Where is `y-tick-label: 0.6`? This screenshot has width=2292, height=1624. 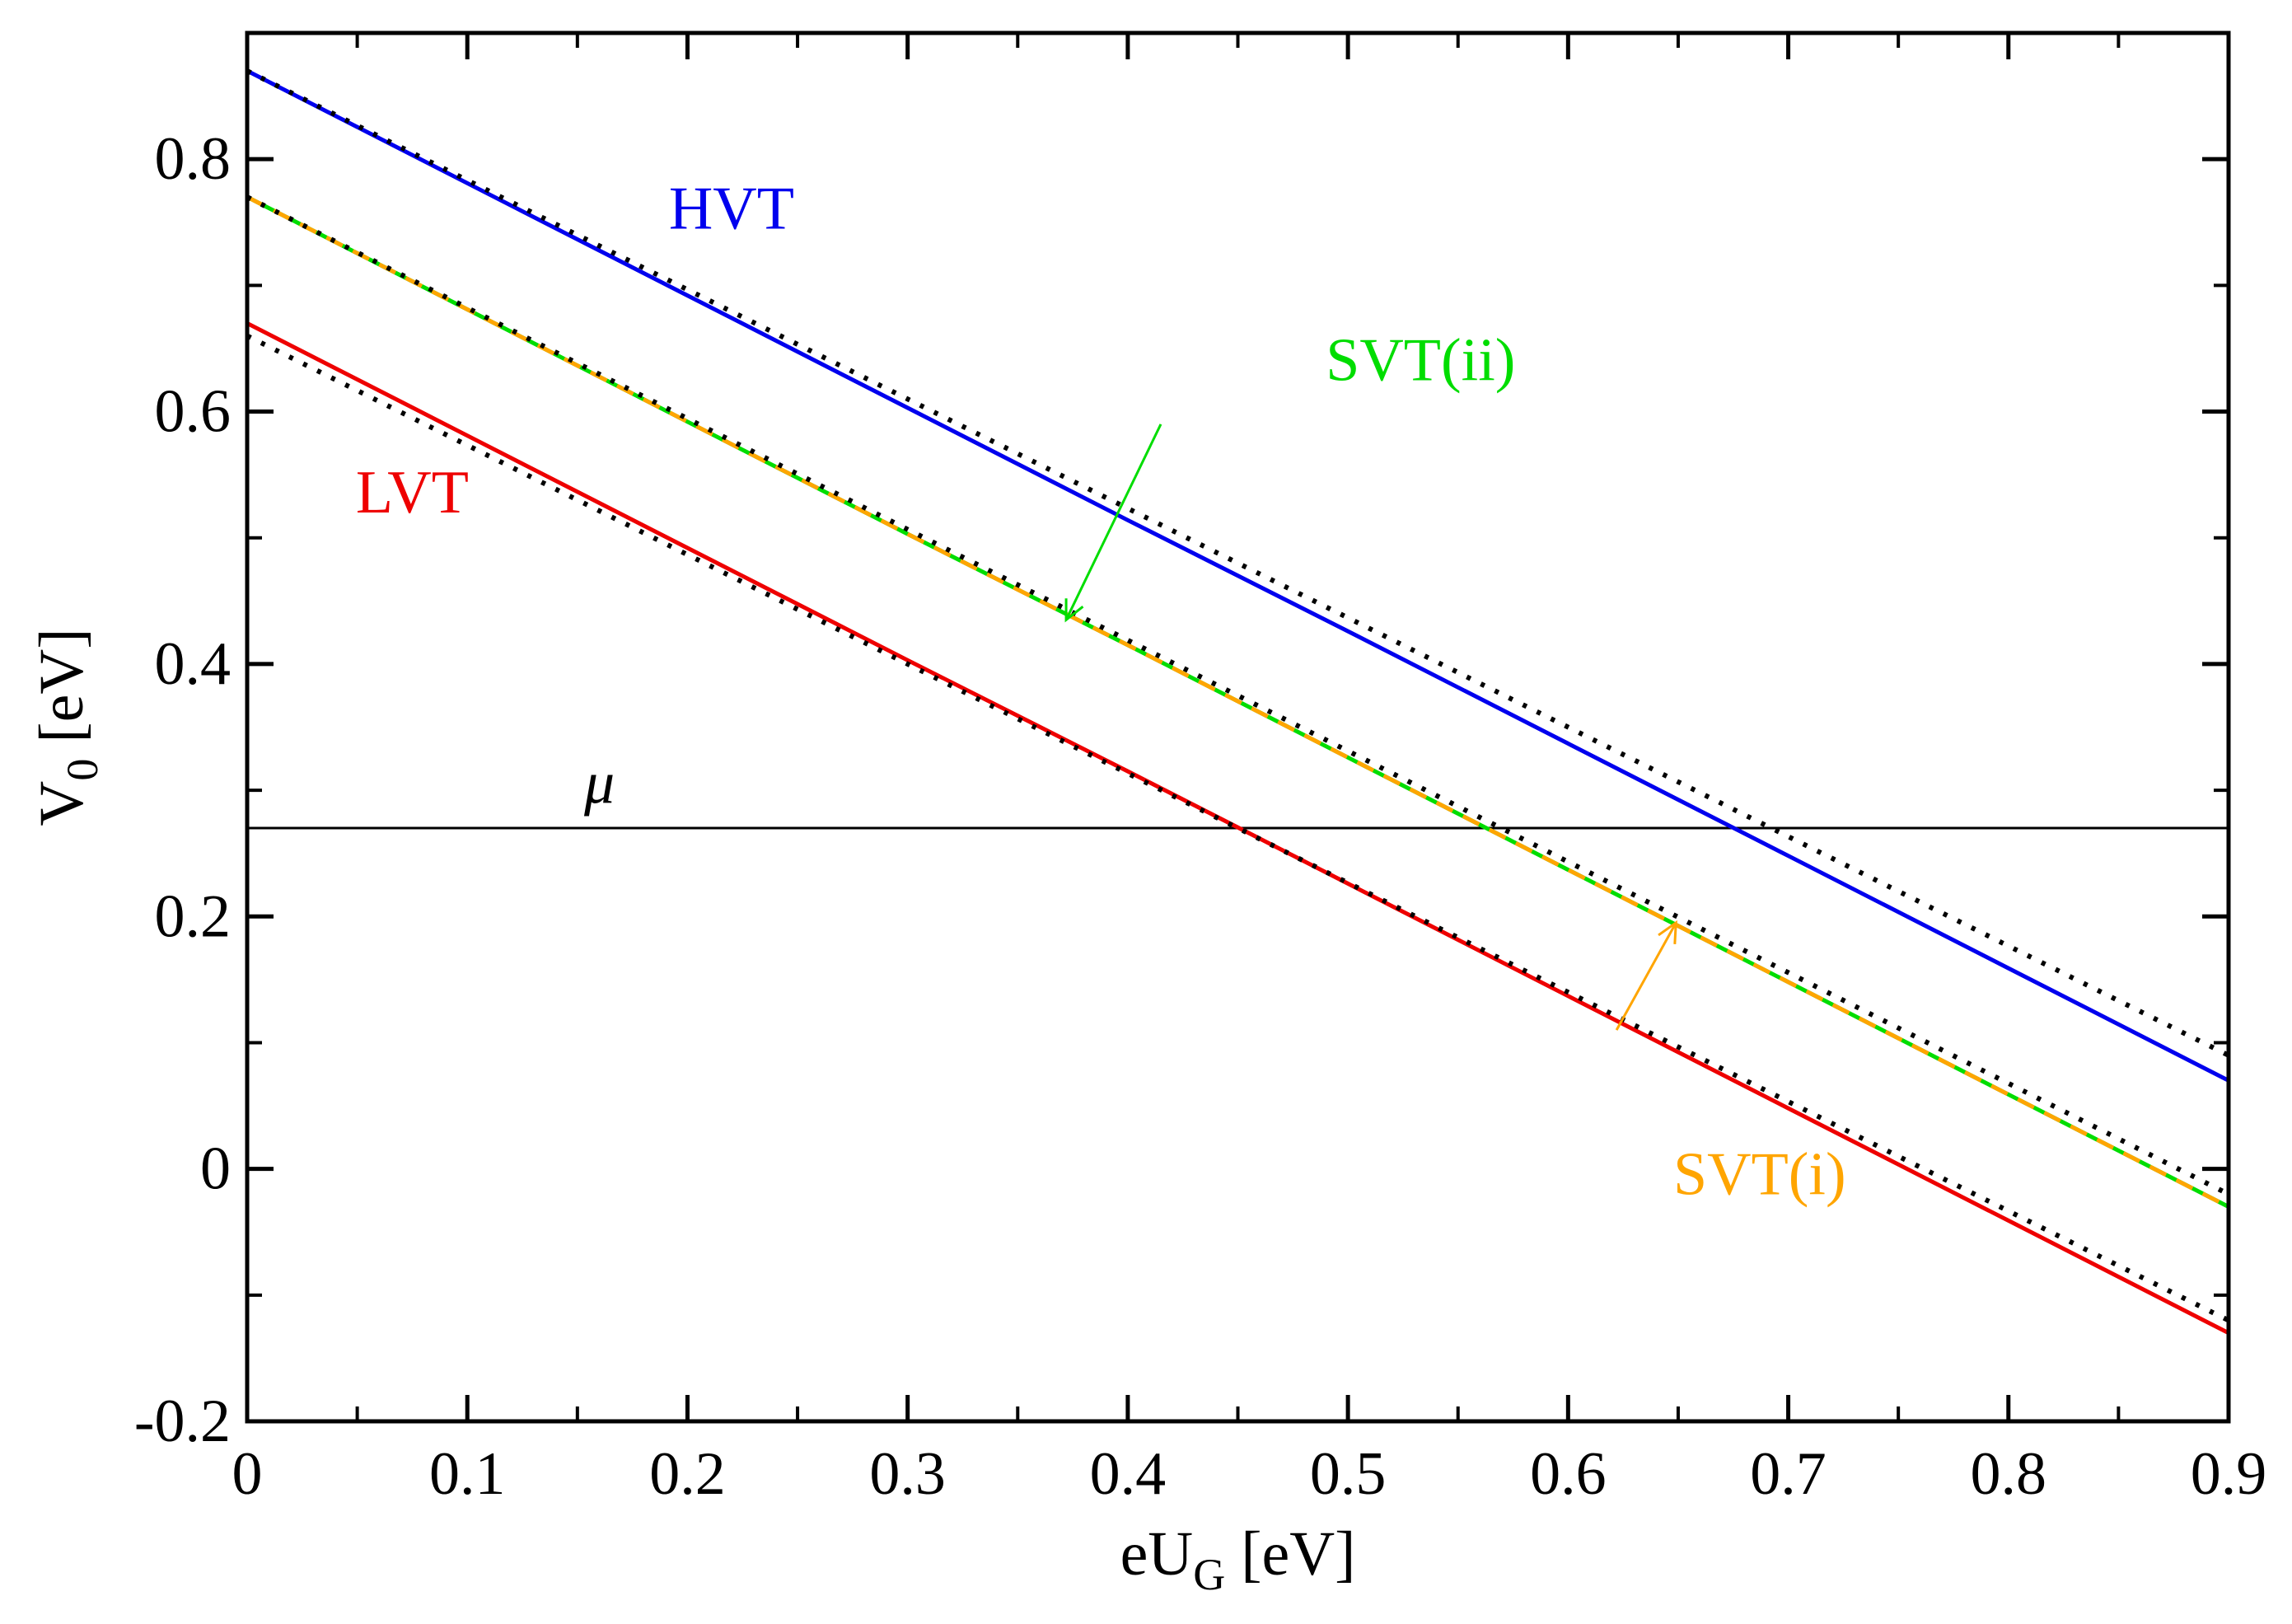
y-tick-label: 0.6 is located at coordinates (193, 412).